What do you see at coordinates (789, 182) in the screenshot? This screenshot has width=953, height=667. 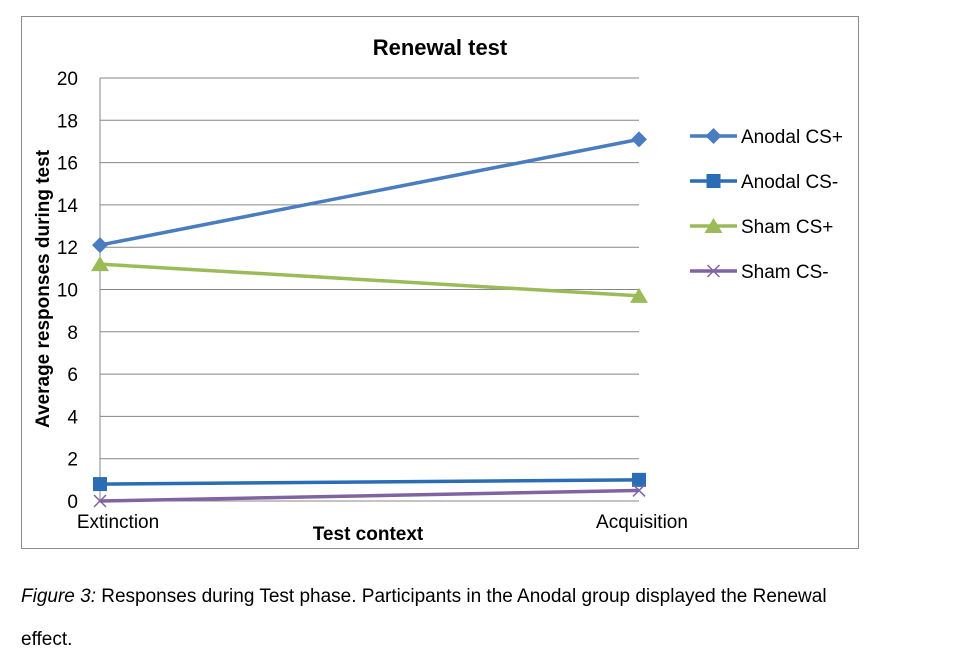 I see `legend-label: Anodal CS-` at bounding box center [789, 182].